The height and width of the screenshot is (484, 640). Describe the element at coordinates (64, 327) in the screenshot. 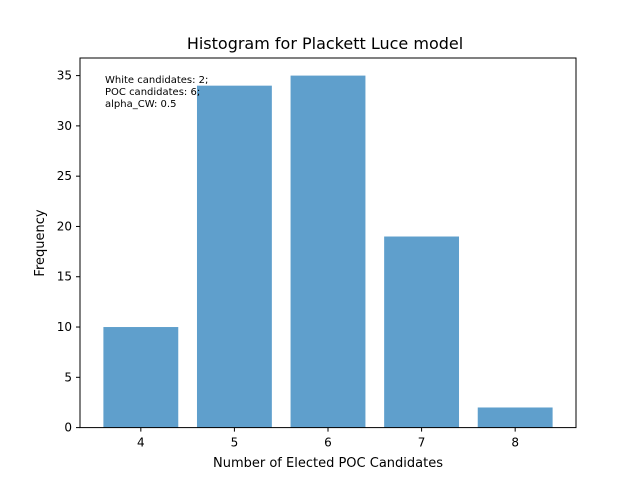

I see `y-tick-label-10: 10` at that location.